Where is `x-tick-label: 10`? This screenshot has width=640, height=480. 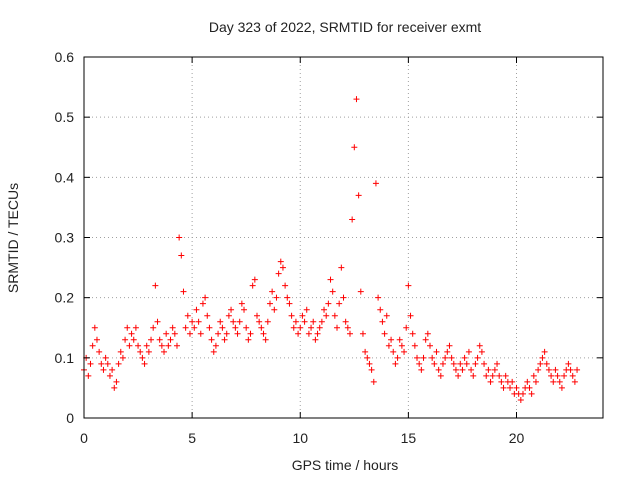 x-tick-label: 10 is located at coordinates (300, 438).